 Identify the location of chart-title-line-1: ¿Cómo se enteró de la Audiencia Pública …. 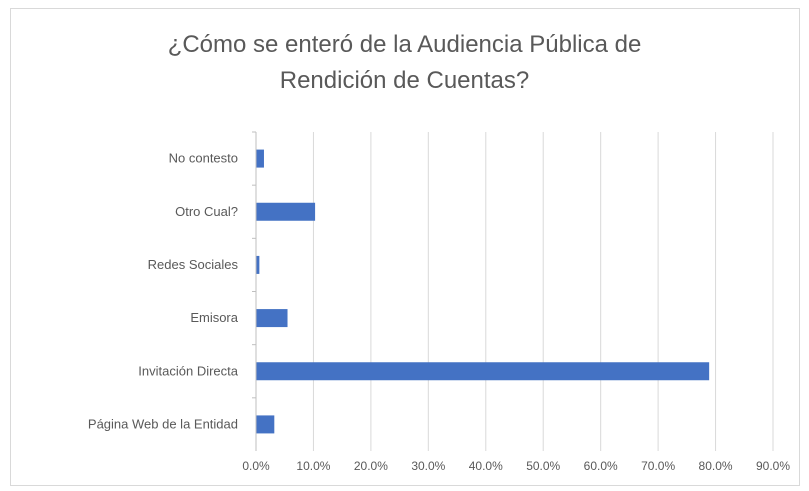
(404, 44).